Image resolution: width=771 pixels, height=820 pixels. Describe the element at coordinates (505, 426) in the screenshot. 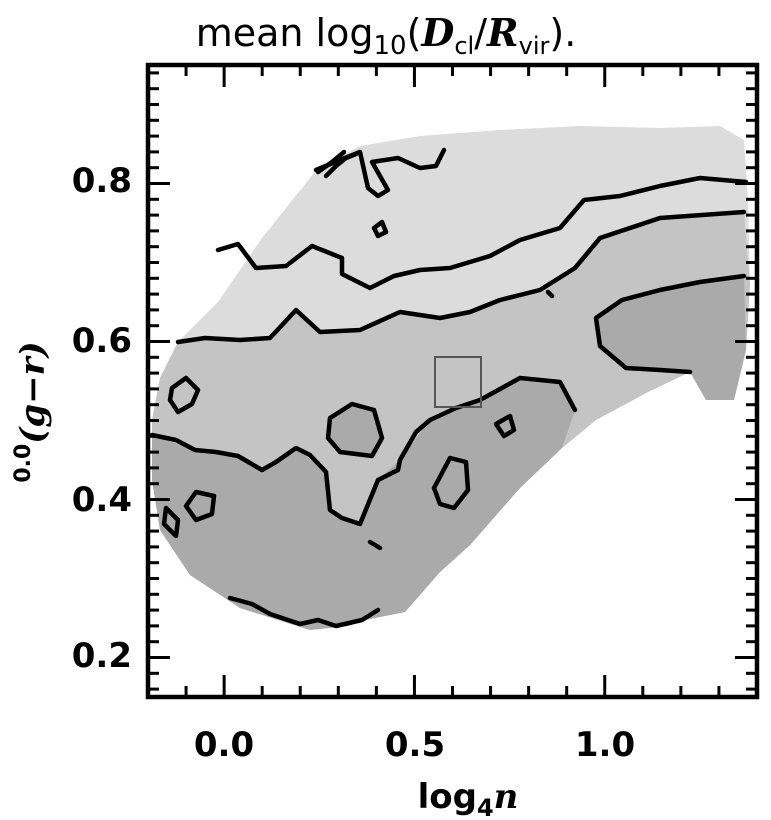

I see `contour-line-right-tick` at that location.